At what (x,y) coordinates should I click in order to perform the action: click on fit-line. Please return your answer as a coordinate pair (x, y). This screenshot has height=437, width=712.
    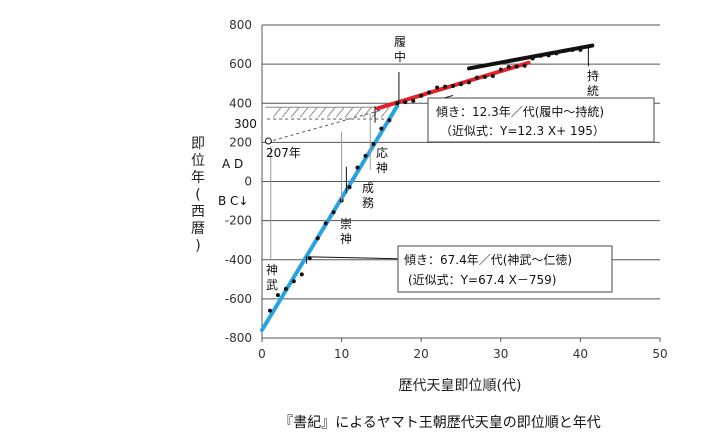
    Looking at the image, I should click on (330, 217).